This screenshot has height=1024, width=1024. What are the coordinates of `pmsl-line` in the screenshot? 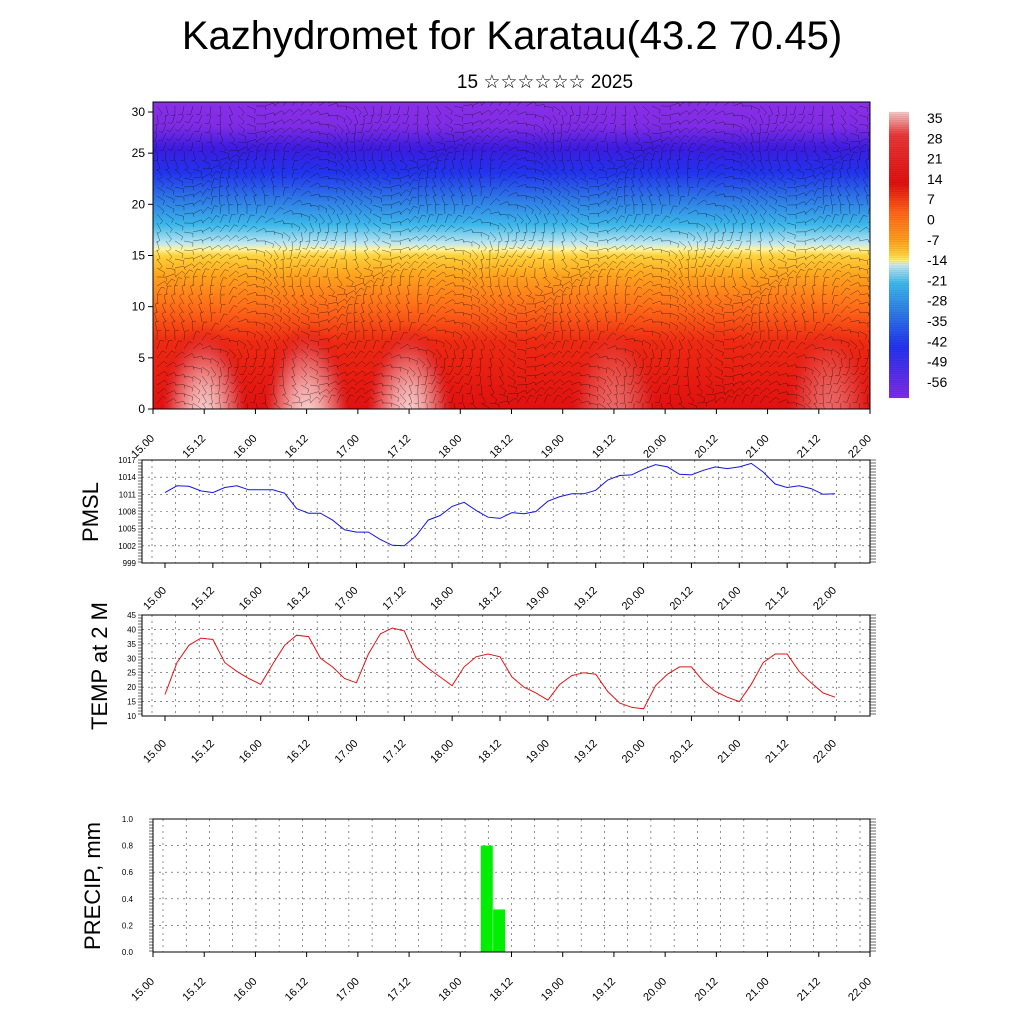 It's located at (500, 504).